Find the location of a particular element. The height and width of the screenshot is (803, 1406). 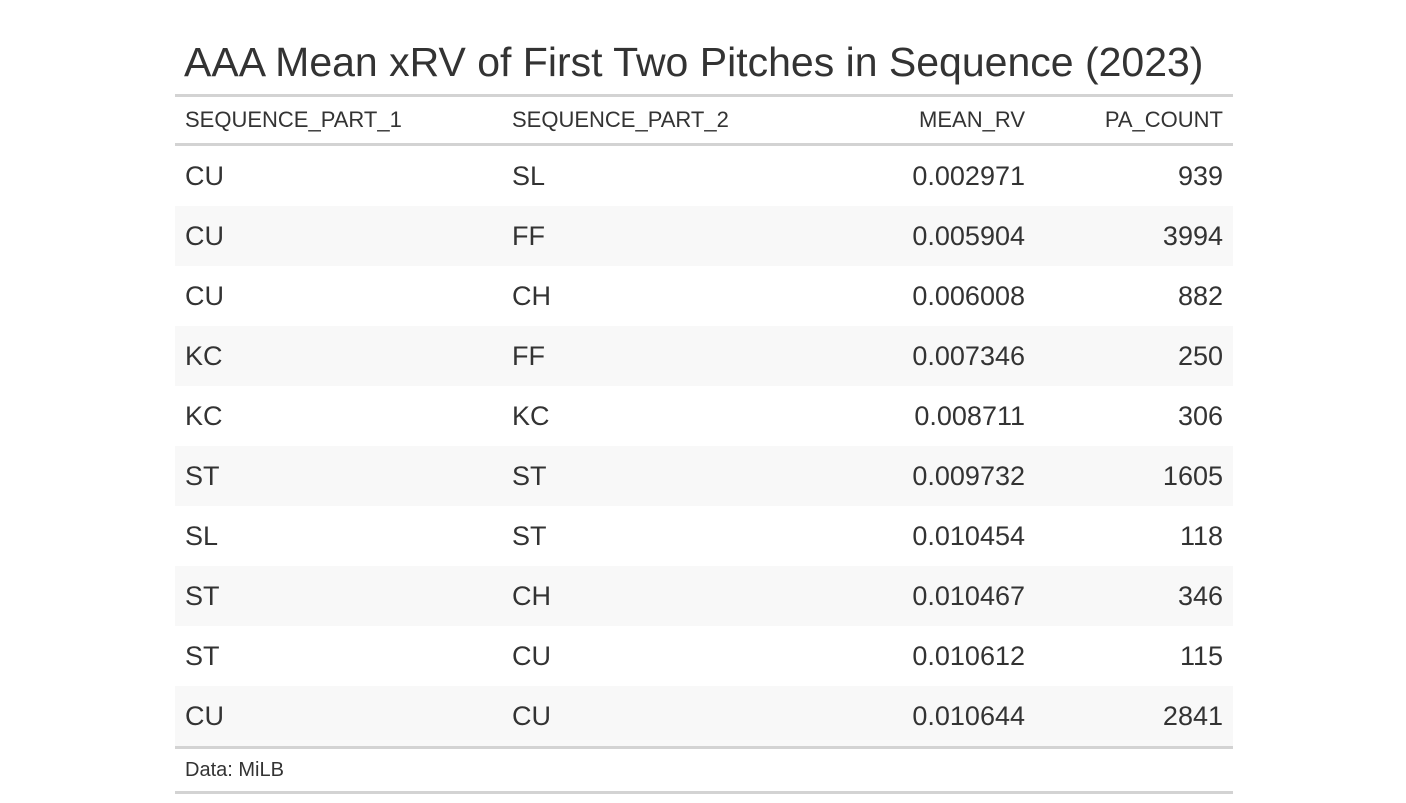

table-row: CU CU 0.010644 2841 is located at coordinates (704, 717).